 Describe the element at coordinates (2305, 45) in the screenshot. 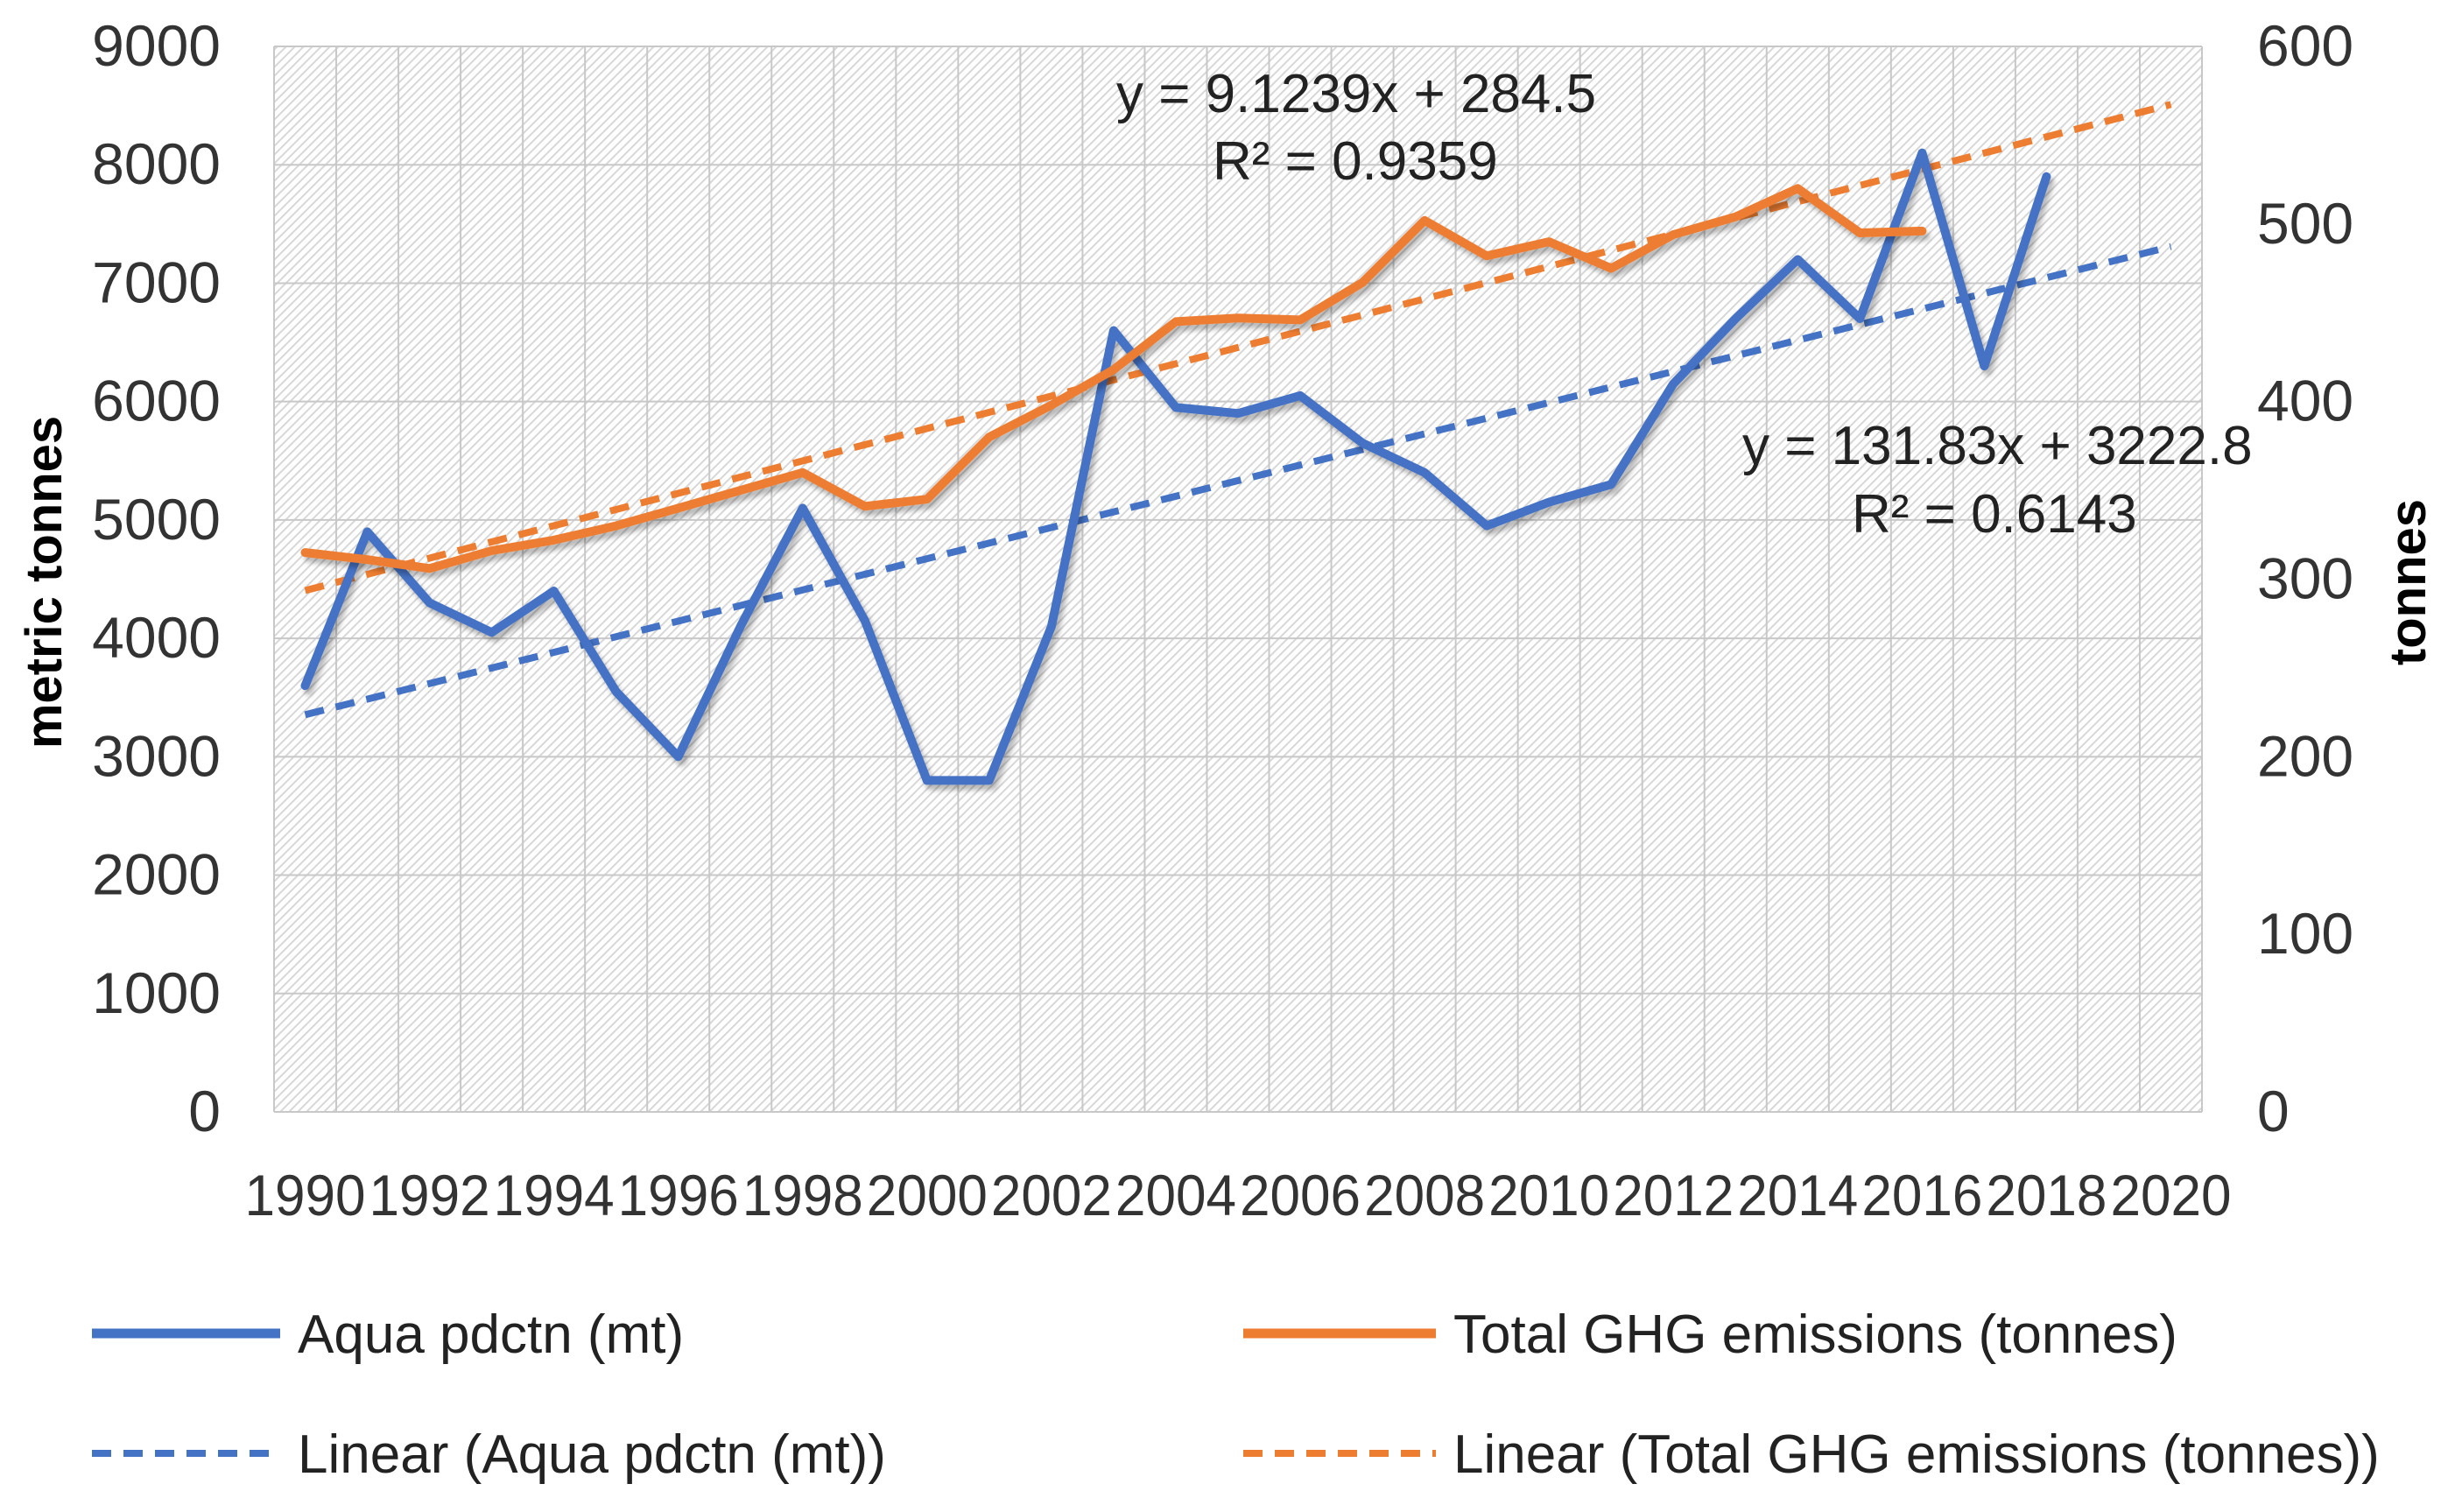

I see `y2-tick-label: 600` at that location.